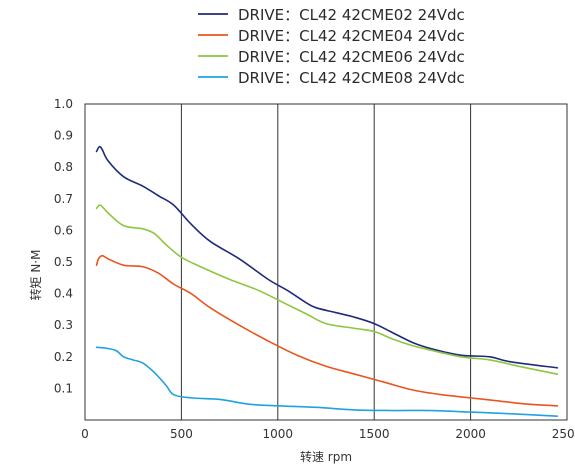 The image size is (575, 470). What do you see at coordinates (351, 36) in the screenshot?
I see `legend-label-2: DRIVE：CL42 42CME04 24Vdc` at bounding box center [351, 36].